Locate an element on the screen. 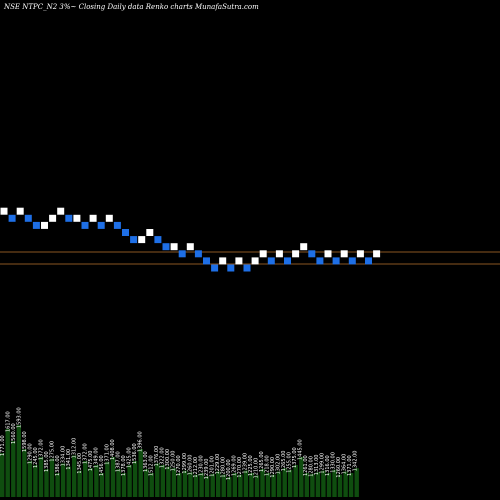  volume-label-64: 1342.00 is located at coordinates (356, 461).